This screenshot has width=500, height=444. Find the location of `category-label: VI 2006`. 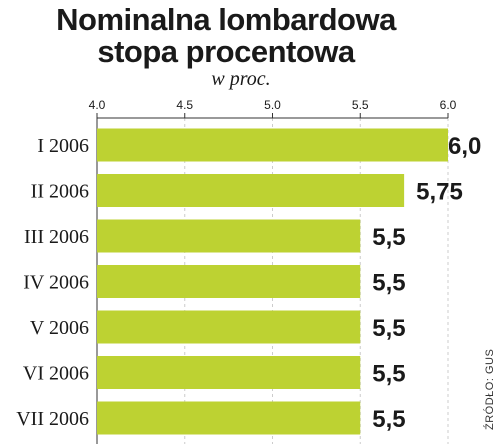

category-label: VI 2006 is located at coordinates (56, 374).